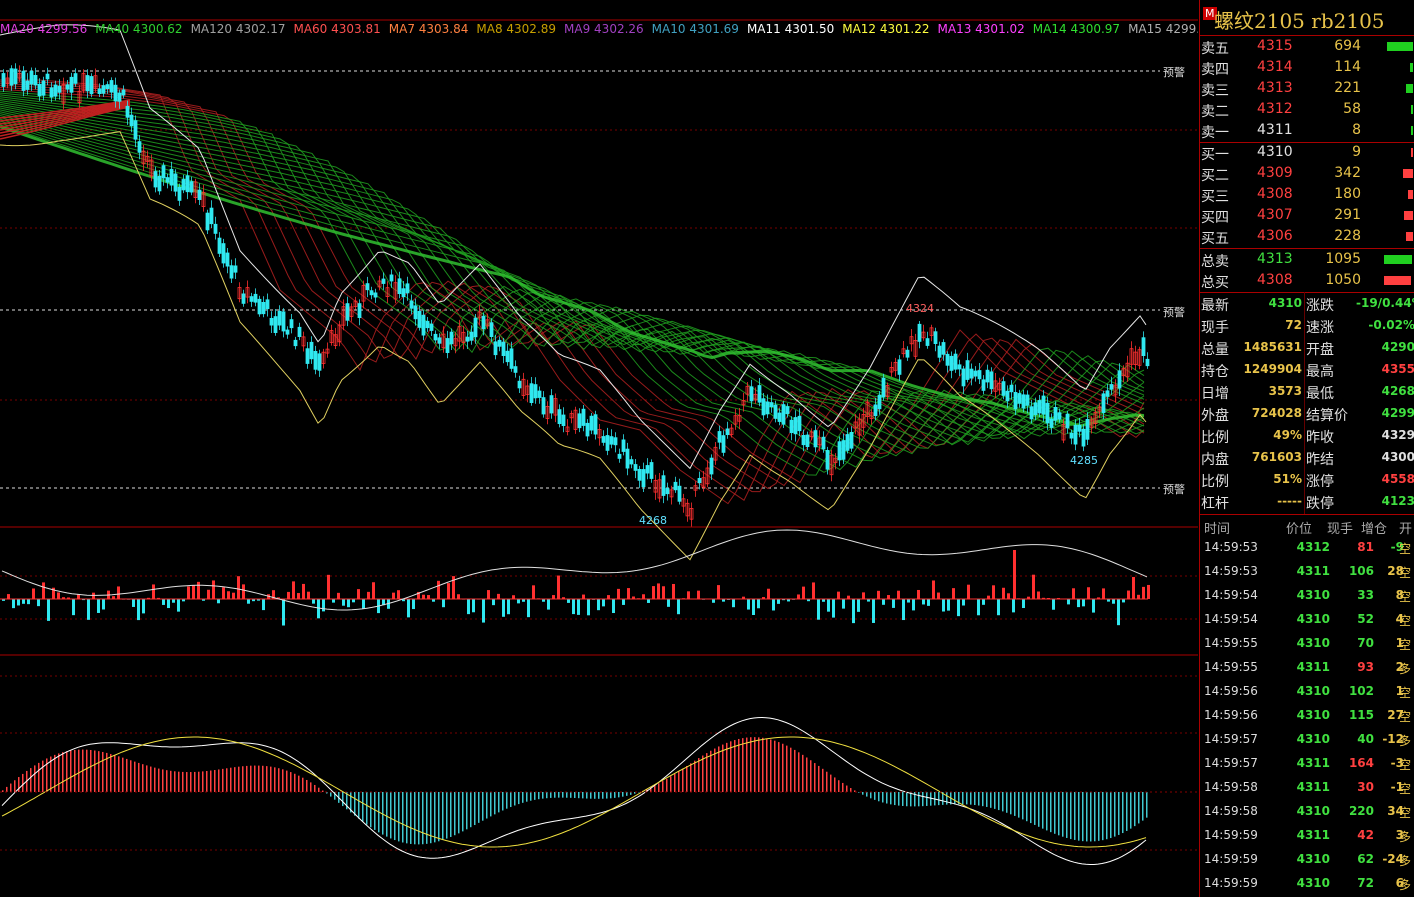 This screenshot has height=897, width=1414. I want to click on tick-row: 14:59:55 4311 93 2 多, so click(1307, 667).